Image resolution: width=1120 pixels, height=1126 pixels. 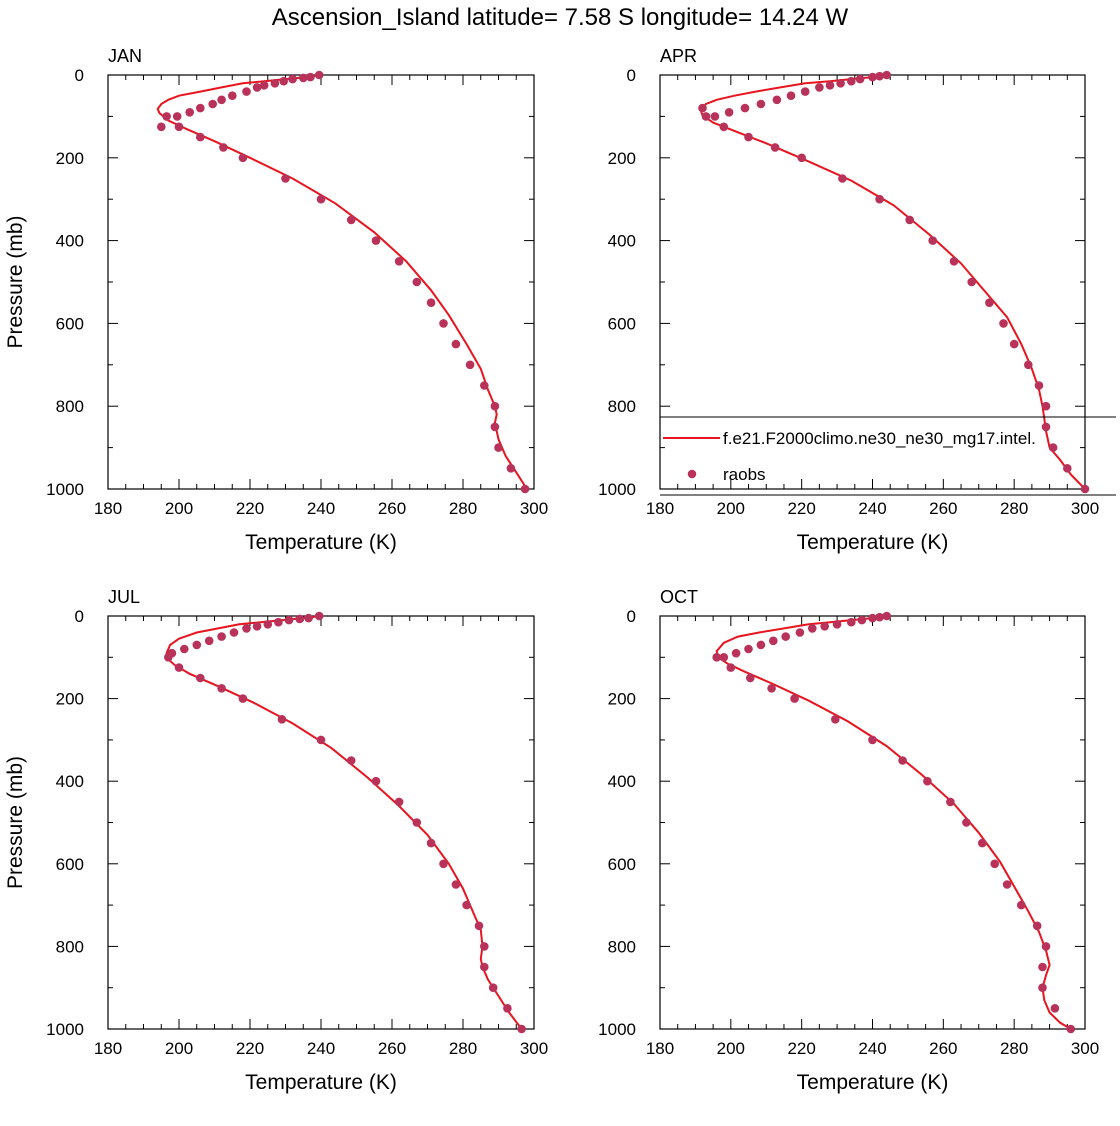 What do you see at coordinates (344, 822) in the screenshot?
I see `model-temperature-line` at bounding box center [344, 822].